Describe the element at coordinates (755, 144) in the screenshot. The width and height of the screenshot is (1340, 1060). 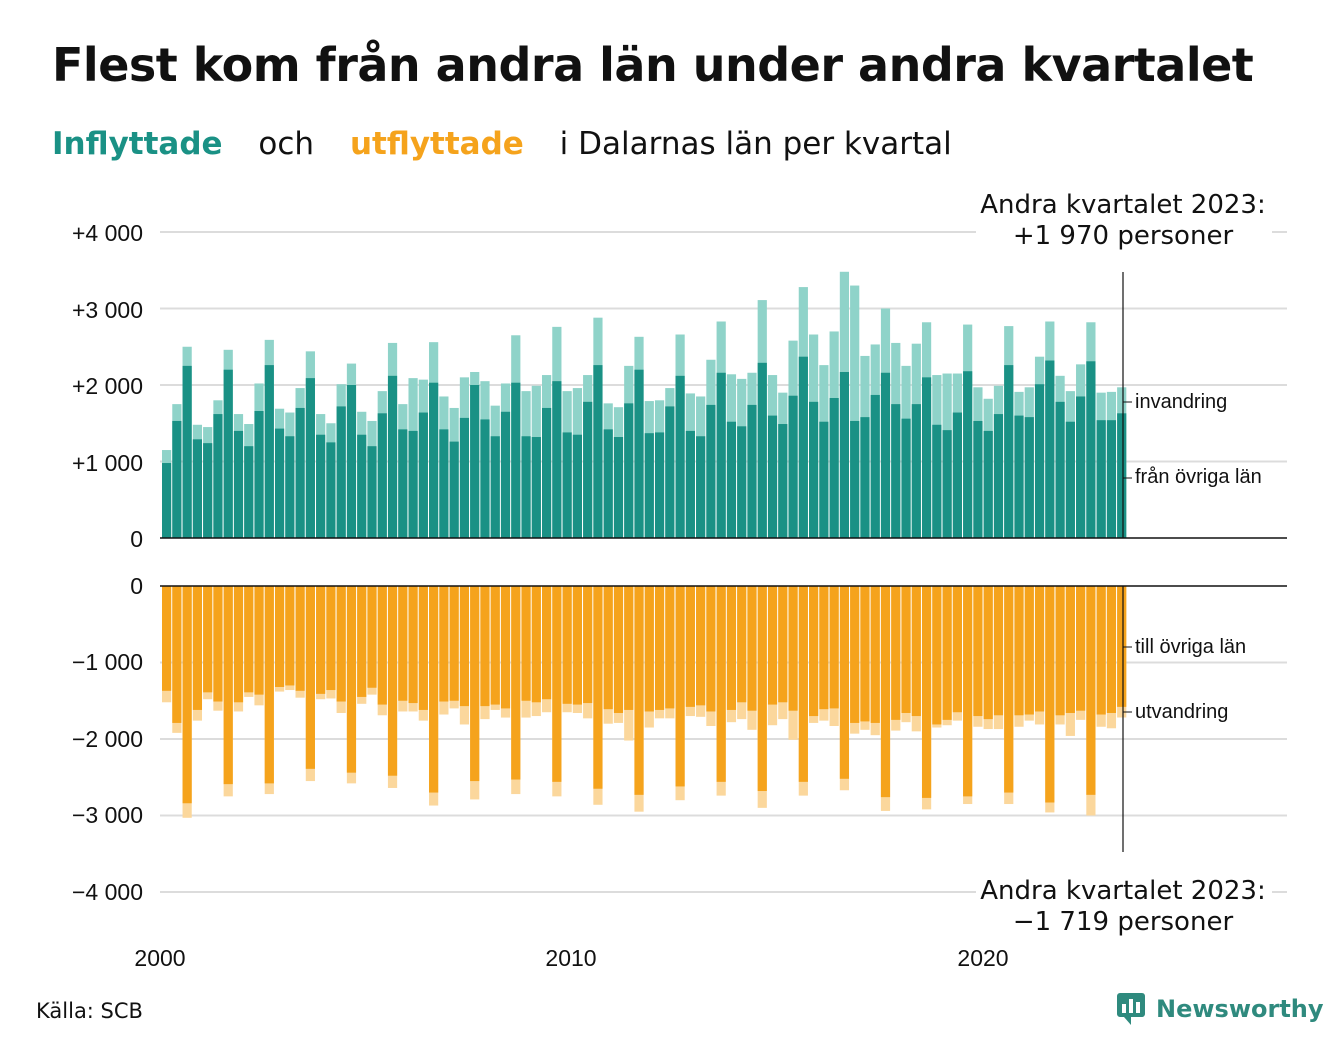
I see `subtitle-rest: i Dalarnas län per kvartal` at that location.